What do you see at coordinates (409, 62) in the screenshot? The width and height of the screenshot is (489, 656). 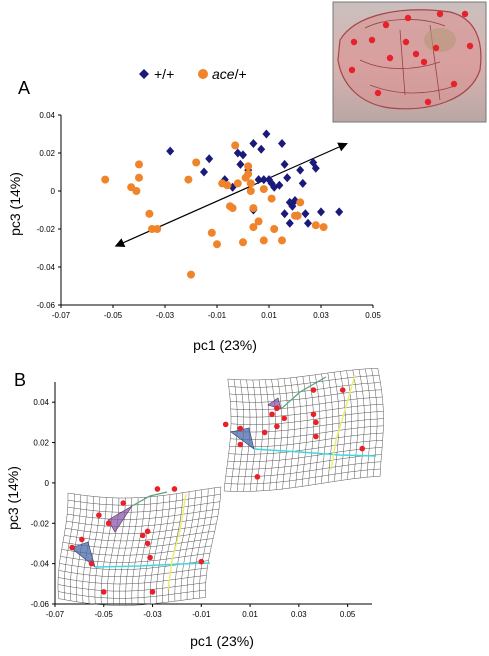 I see `skull-photo-inset` at bounding box center [409, 62].